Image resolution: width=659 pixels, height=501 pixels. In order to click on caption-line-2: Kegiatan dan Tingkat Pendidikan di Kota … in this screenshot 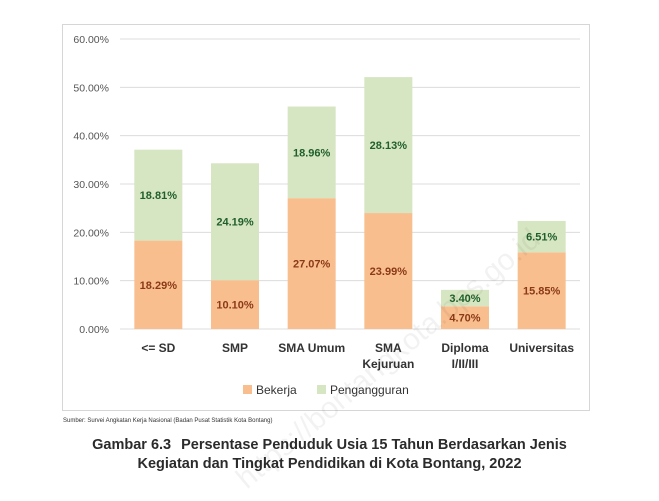, I will do `click(329, 464)`.